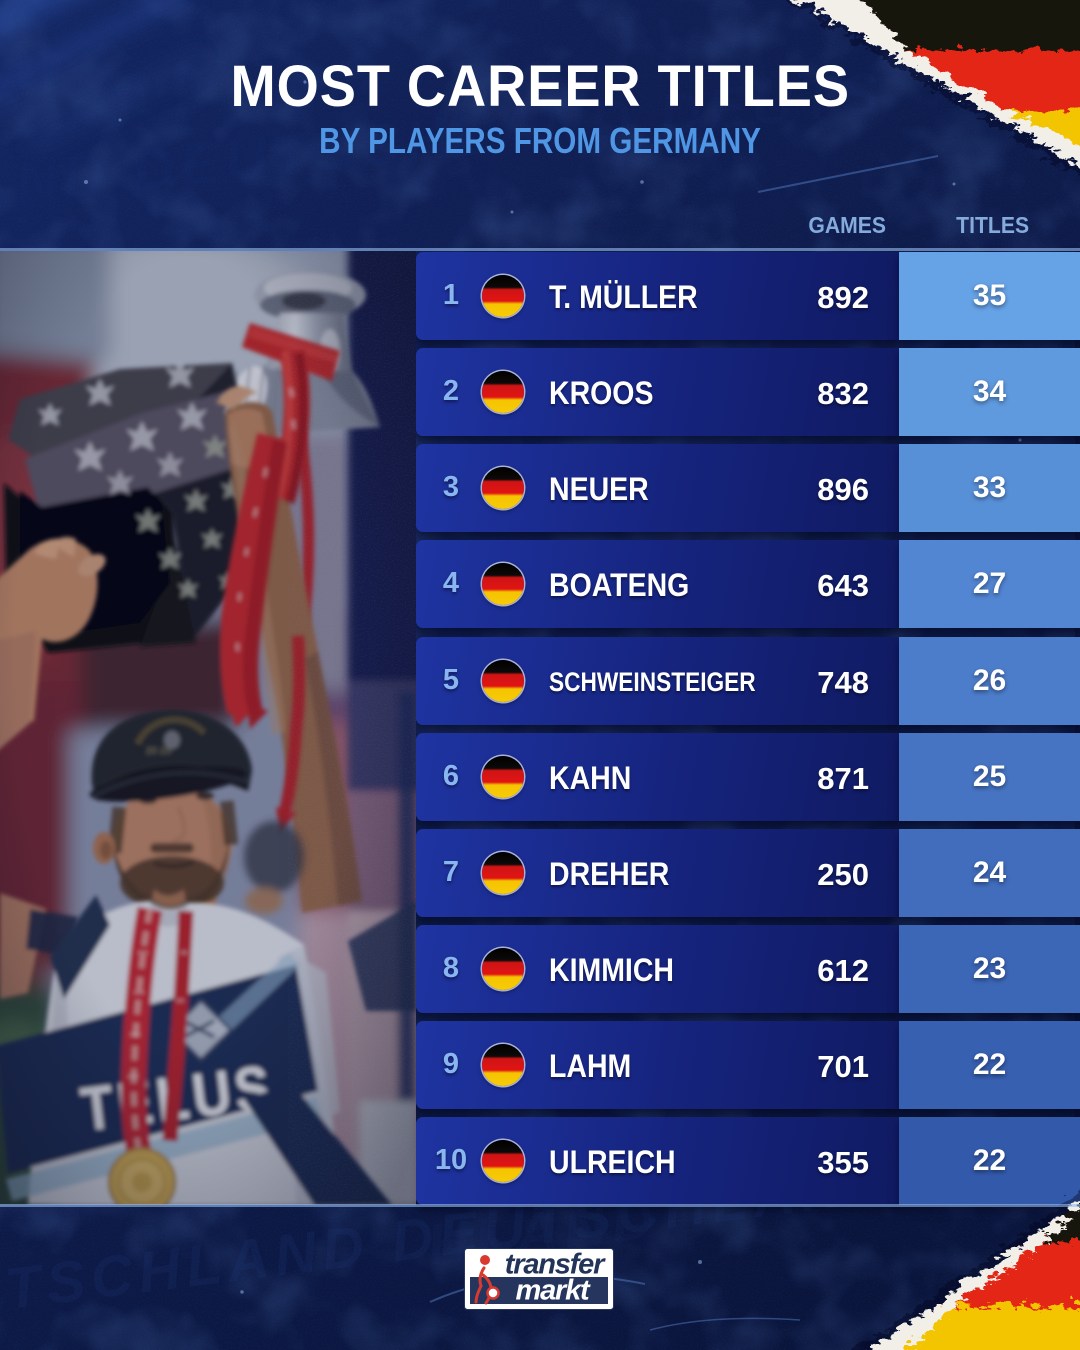 This screenshot has width=1080, height=1350. What do you see at coordinates (554, 1291) in the screenshot?
I see `svg-text: markt` at bounding box center [554, 1291].